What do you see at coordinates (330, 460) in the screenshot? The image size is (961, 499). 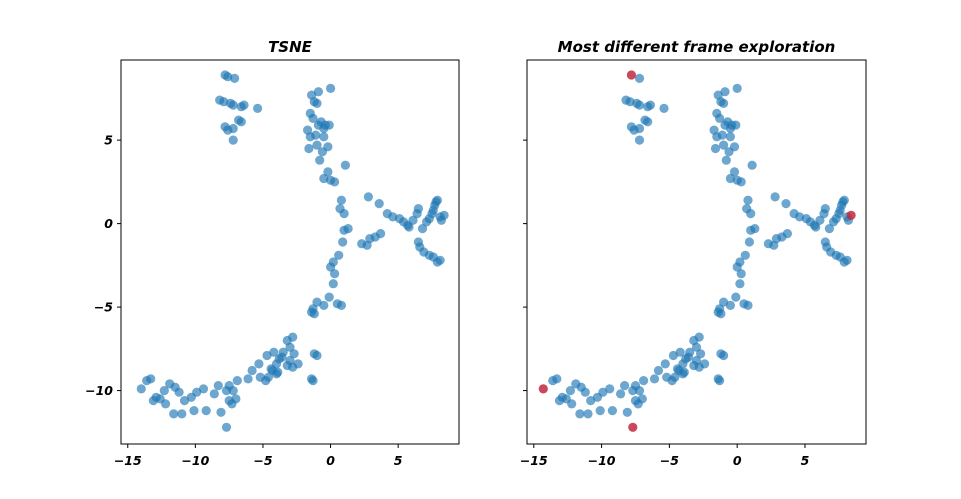 I see `x-tick-label: 0` at bounding box center [330, 460].